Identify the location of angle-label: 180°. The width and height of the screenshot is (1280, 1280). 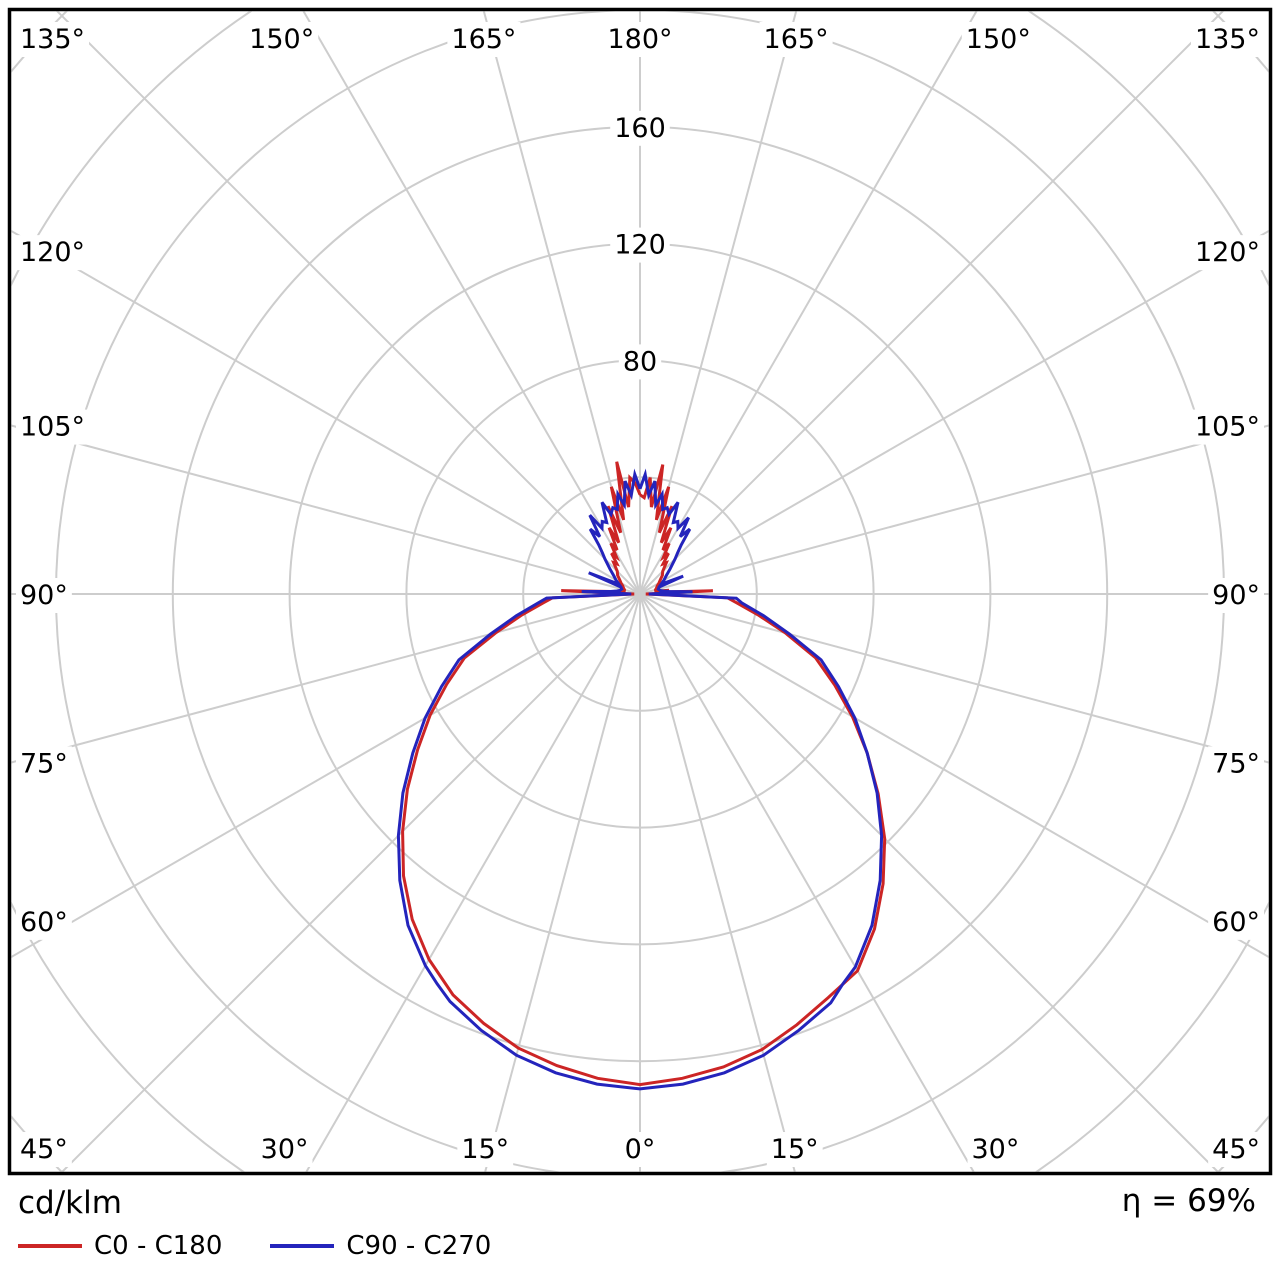
(639, 39).